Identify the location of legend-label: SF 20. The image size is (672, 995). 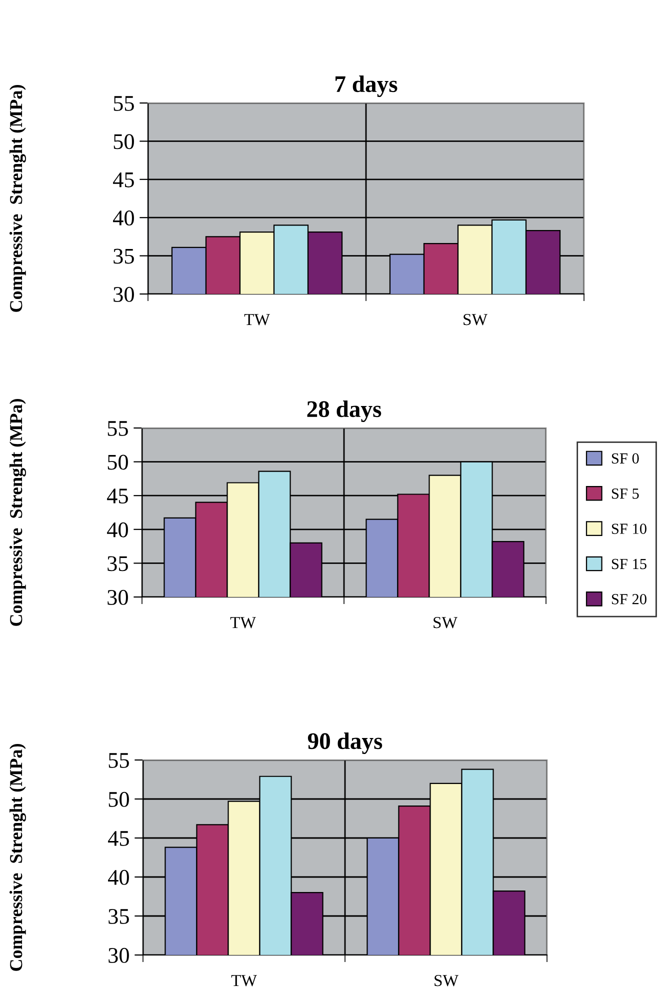
(629, 599).